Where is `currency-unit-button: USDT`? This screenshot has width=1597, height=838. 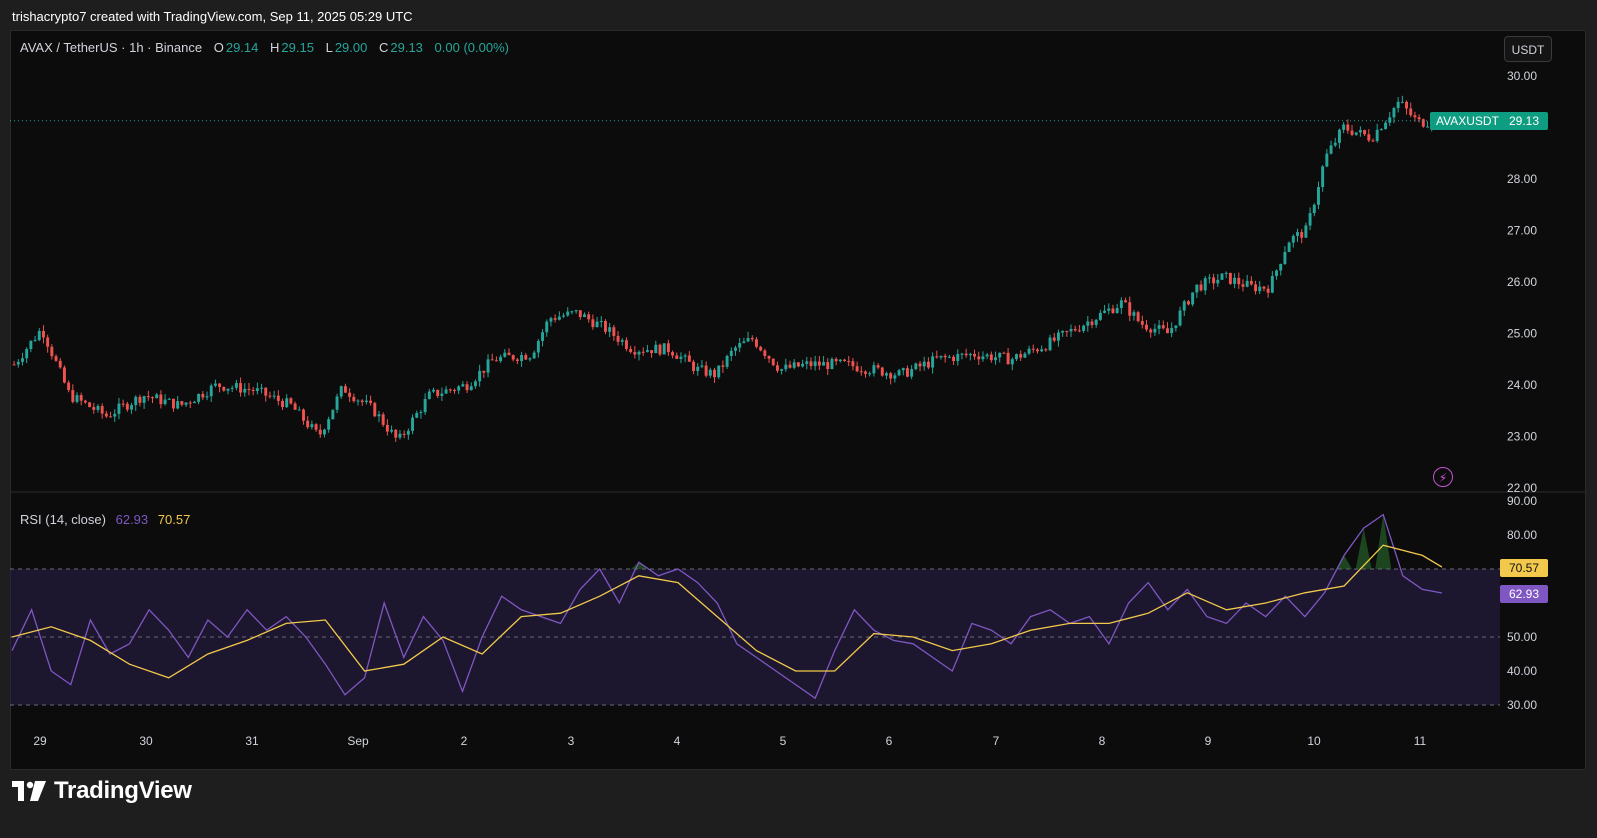
currency-unit-button: USDT is located at coordinates (1528, 49).